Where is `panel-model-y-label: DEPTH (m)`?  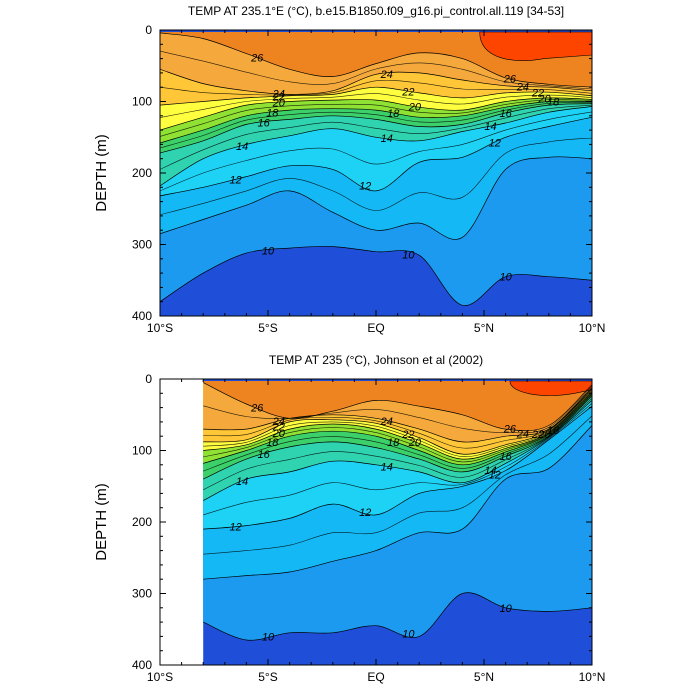 panel-model-y-label: DEPTH (m) is located at coordinates (101, 173).